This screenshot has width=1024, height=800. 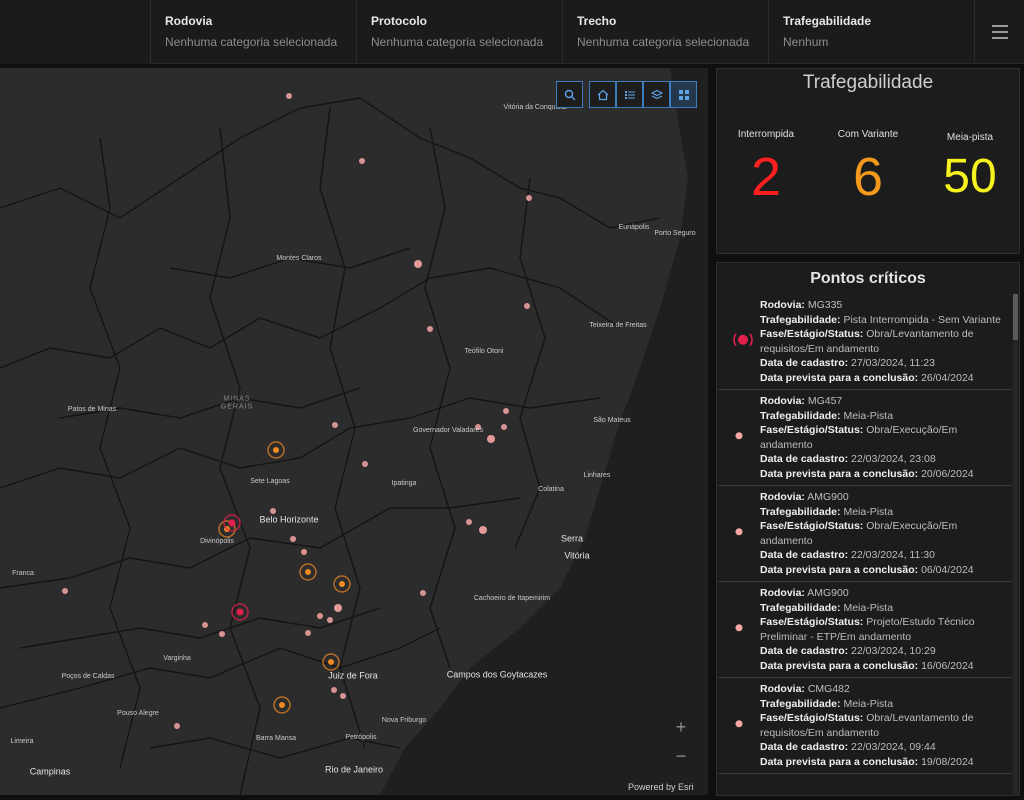 What do you see at coordinates (217, 541) in the screenshot?
I see `city-label: Divinópolis` at bounding box center [217, 541].